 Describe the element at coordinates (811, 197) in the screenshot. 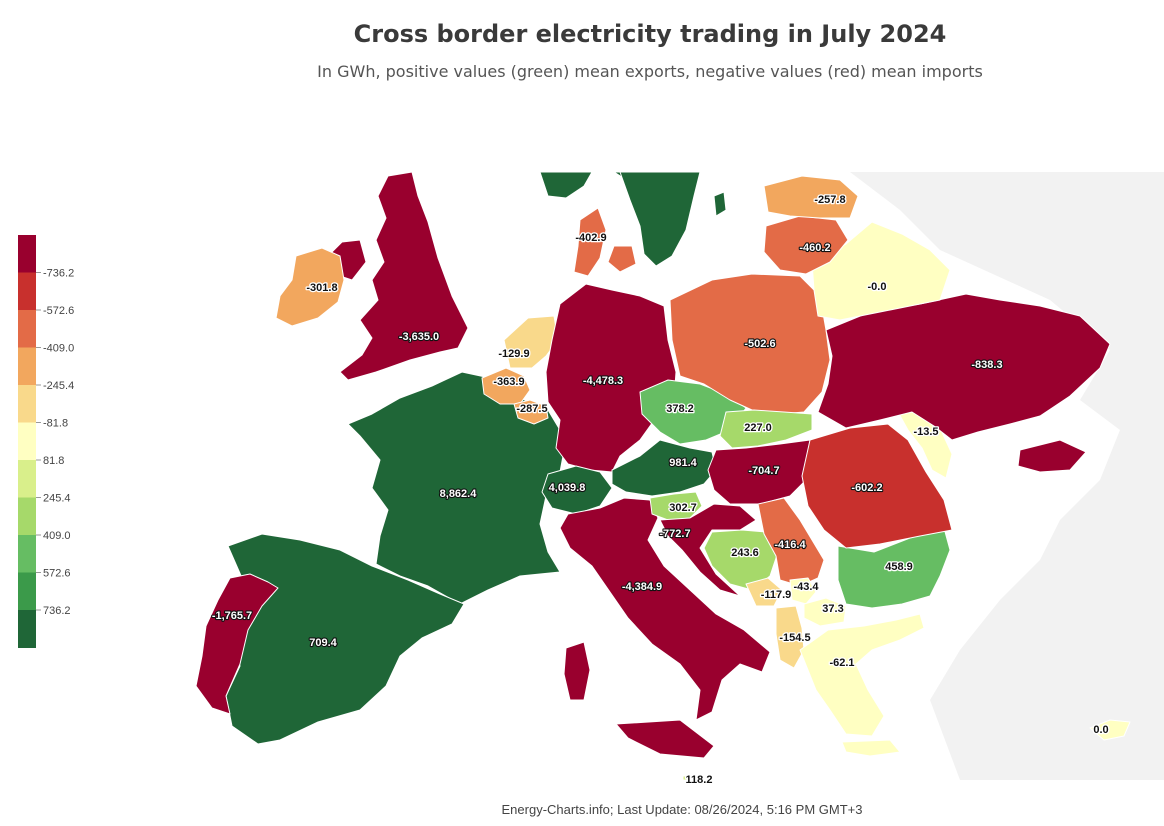

I see `region-latvia` at that location.